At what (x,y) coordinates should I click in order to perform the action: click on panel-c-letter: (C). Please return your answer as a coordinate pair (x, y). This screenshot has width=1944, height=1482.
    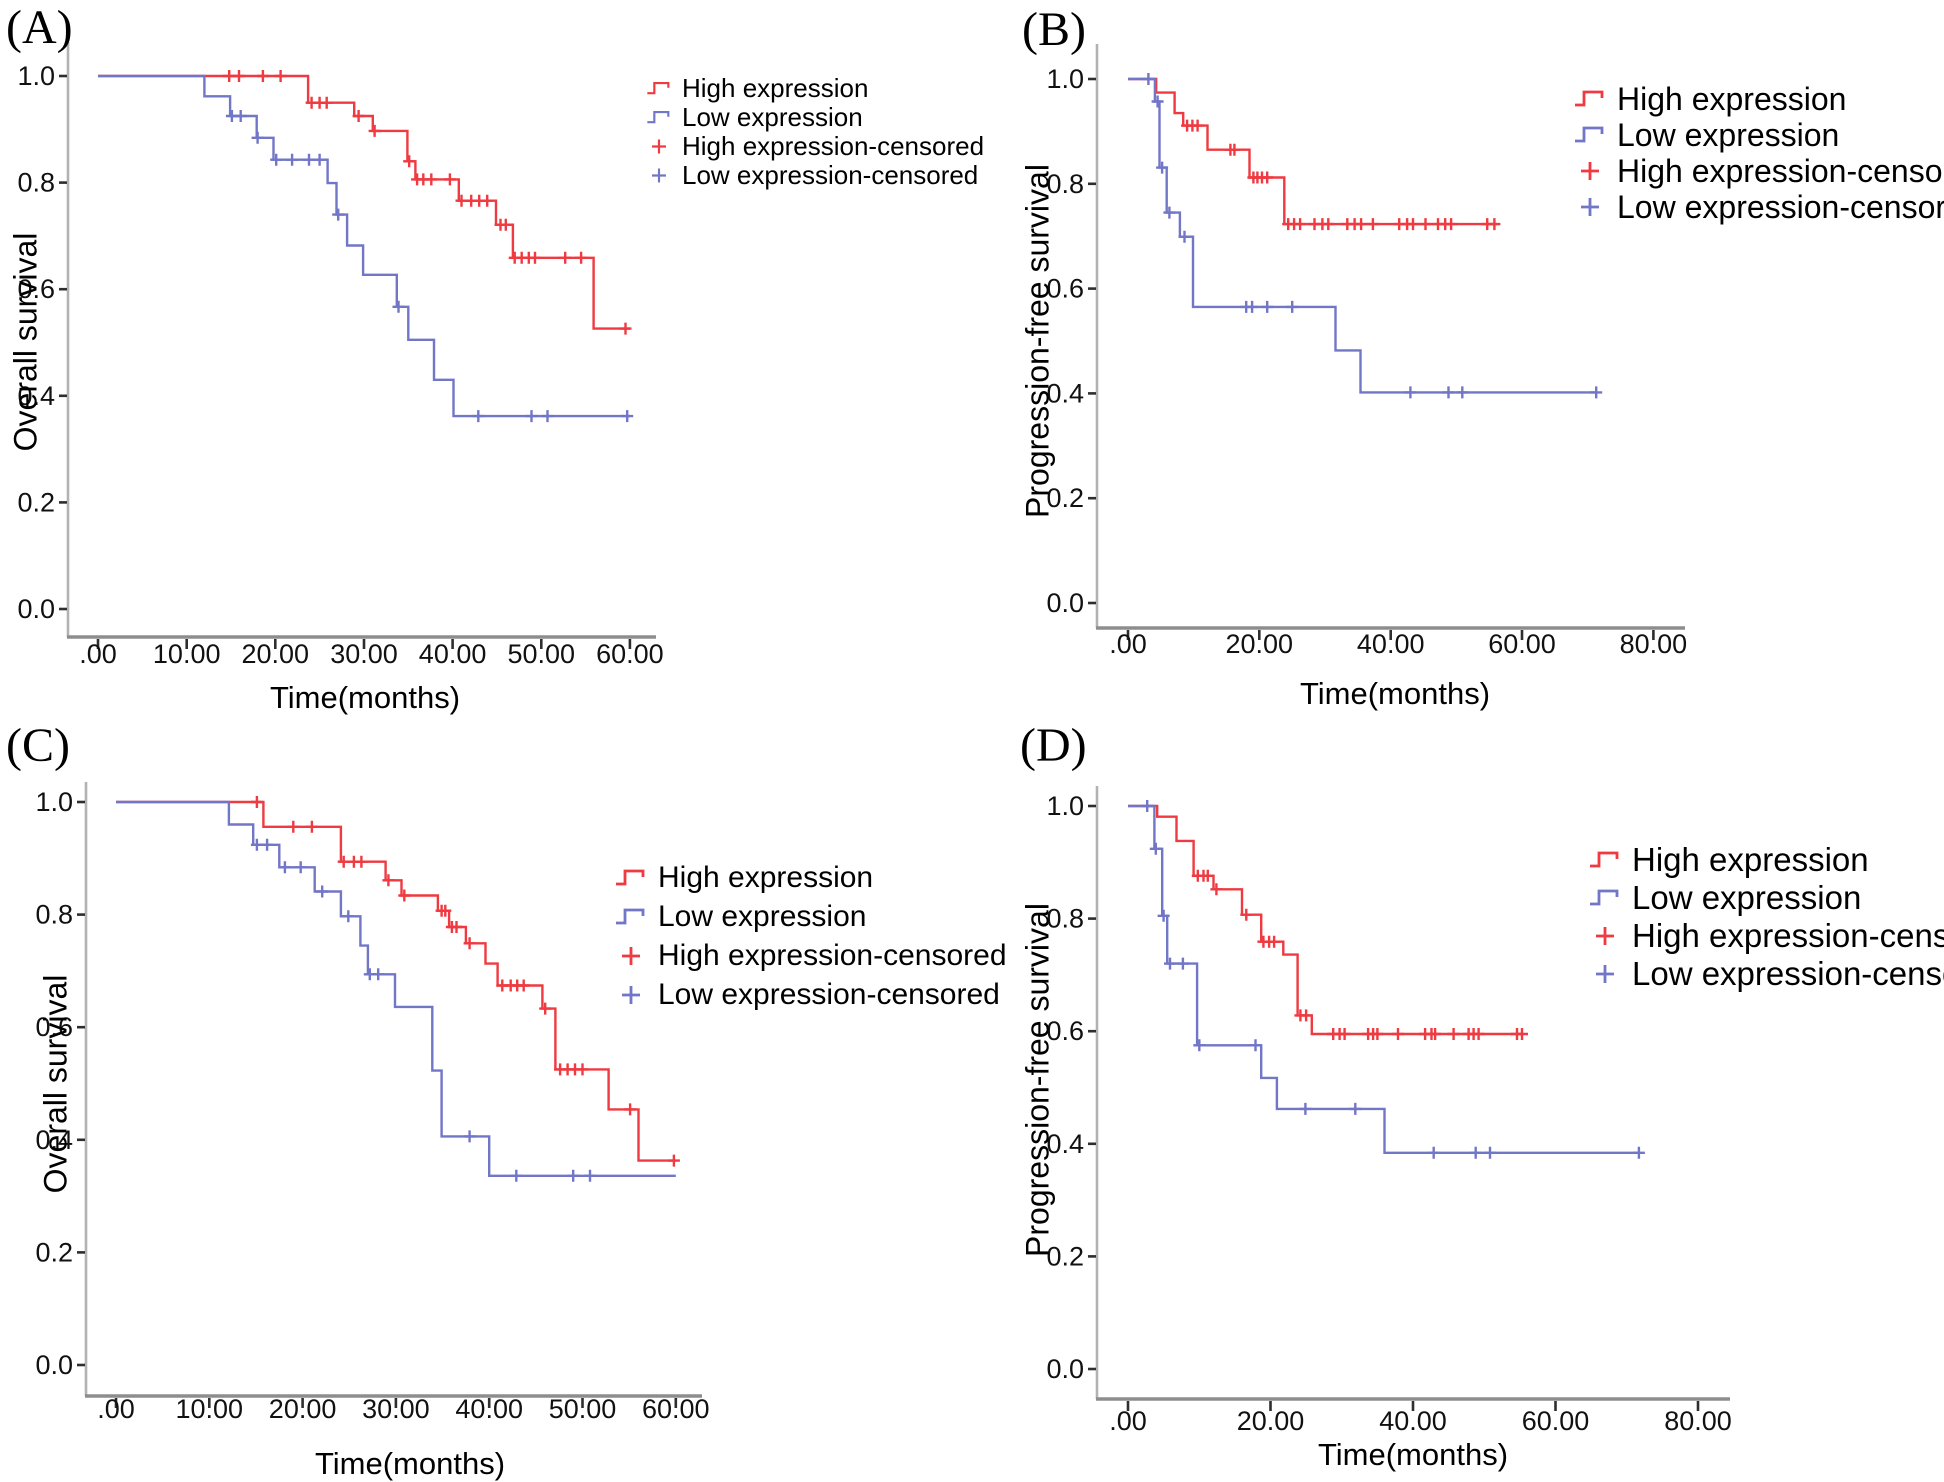
    Looking at the image, I should click on (38, 745).